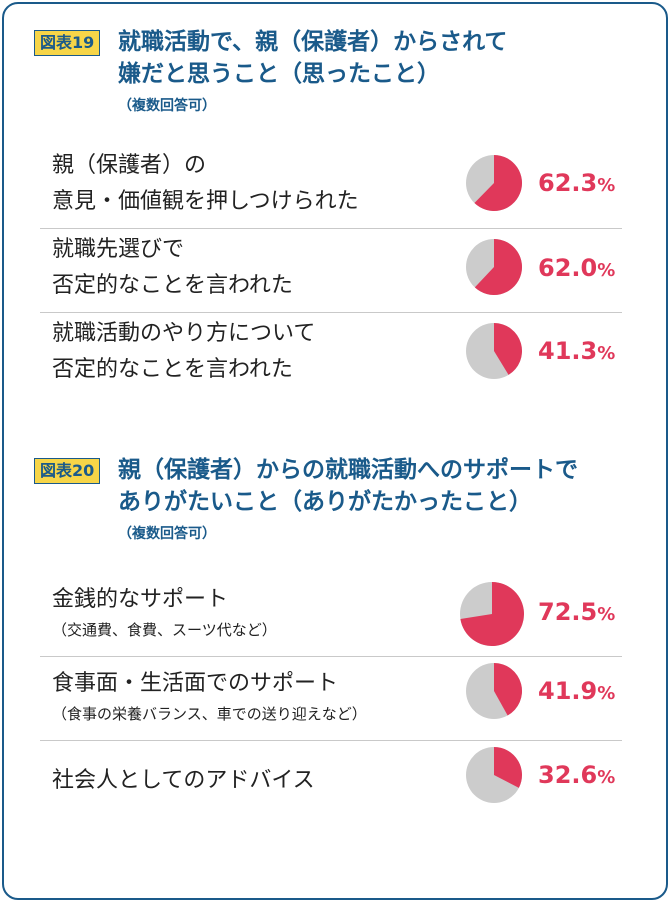  Describe the element at coordinates (331, 269) in the screenshot. I see `chart-row: 就職先選びで 否定的なことを言われた` at that location.